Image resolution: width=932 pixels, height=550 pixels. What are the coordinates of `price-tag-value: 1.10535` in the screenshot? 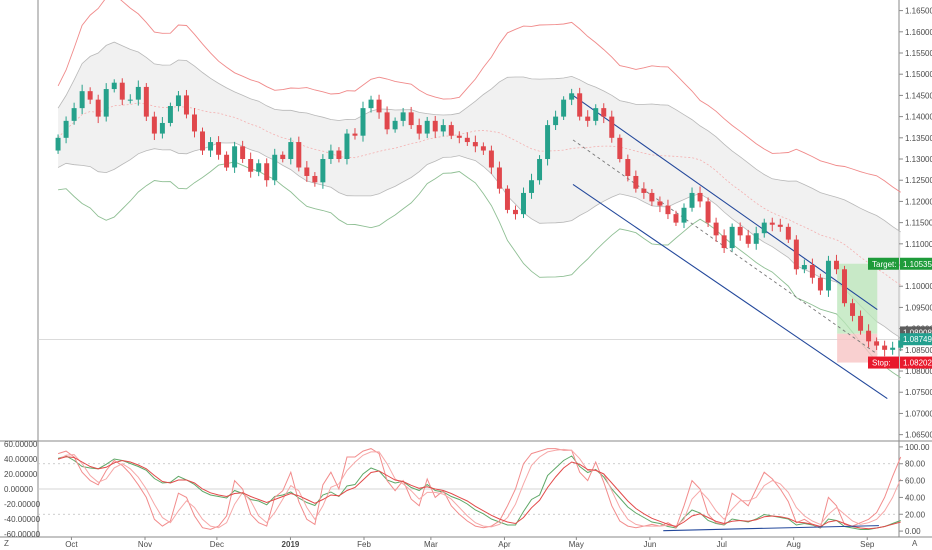 It's located at (917, 264).